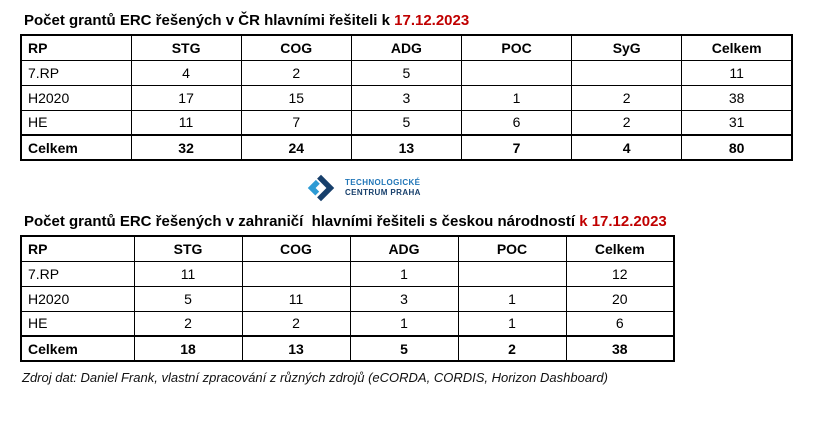 The image size is (815, 421). I want to click on tc-praha-logo: TECHNOLOGICKÉ CENTRUM PRAHA, so click(549, 188).